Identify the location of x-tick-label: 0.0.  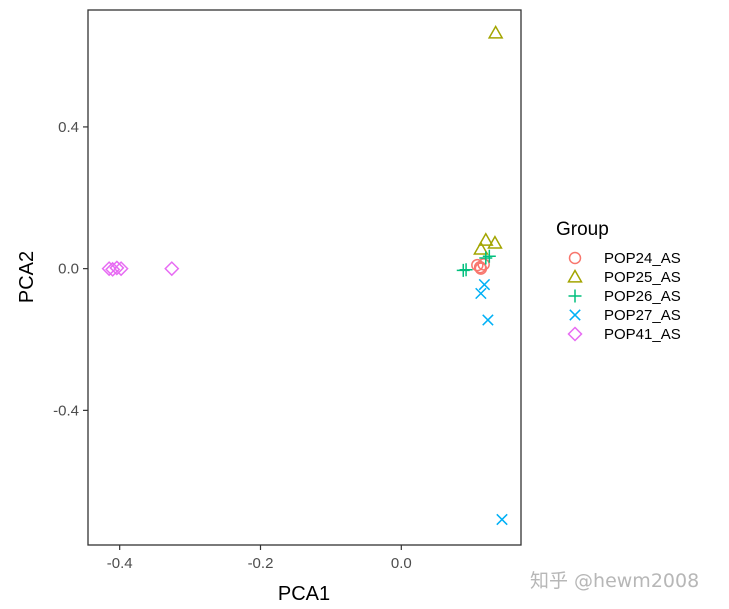
(401, 563).